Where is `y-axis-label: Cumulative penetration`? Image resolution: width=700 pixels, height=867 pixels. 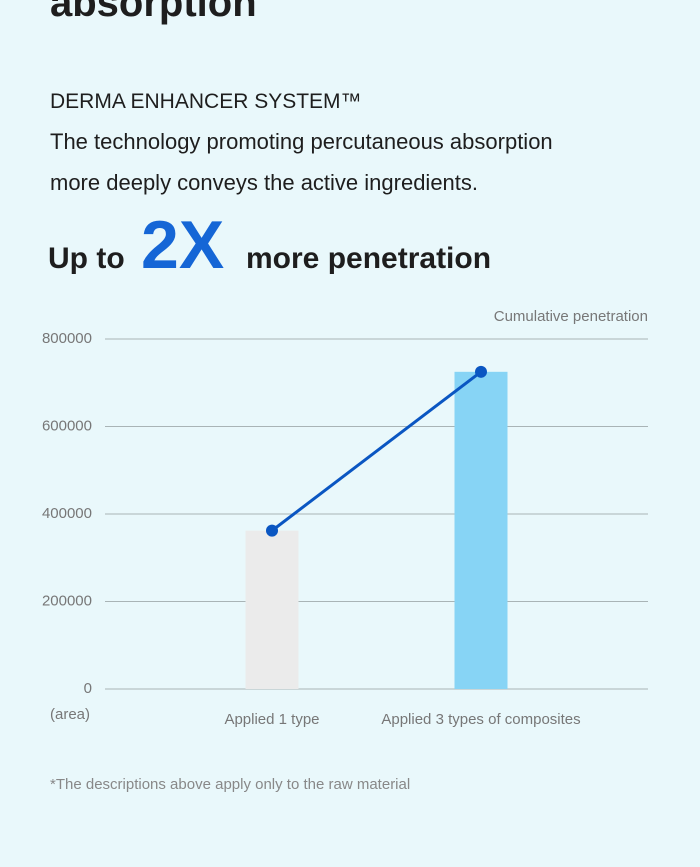
y-axis-label: Cumulative penetration is located at coordinates (571, 316).